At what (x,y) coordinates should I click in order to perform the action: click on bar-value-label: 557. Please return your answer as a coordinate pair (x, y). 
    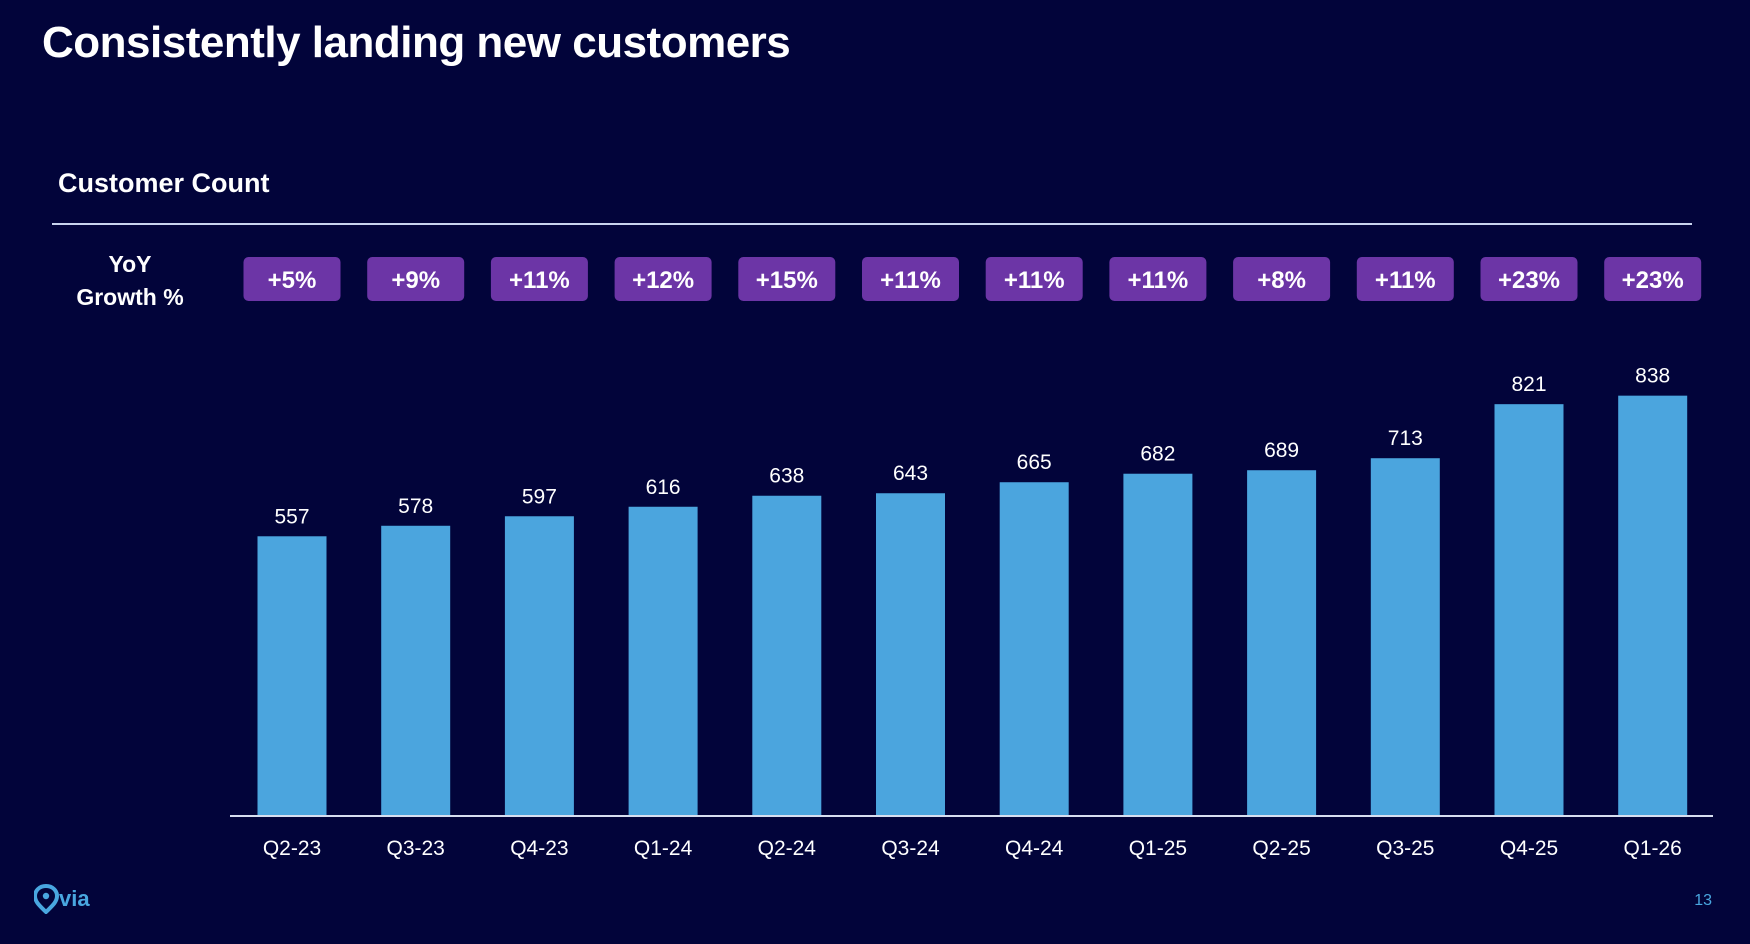
    Looking at the image, I should click on (291, 516).